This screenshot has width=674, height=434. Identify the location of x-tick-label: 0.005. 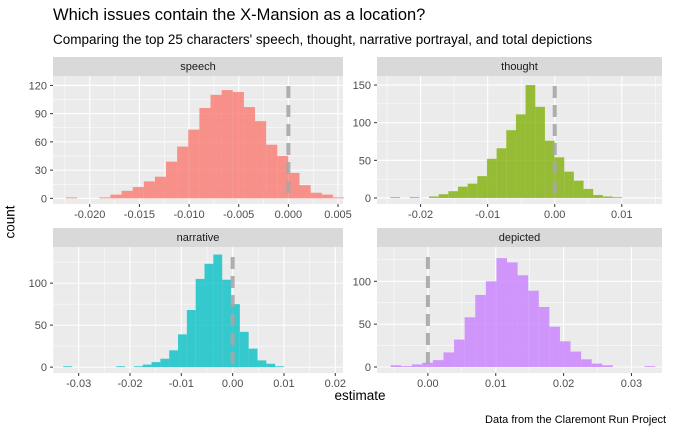
(338, 215).